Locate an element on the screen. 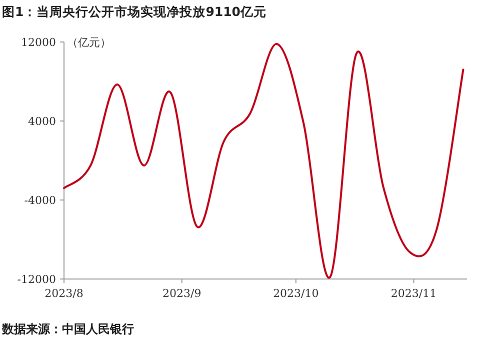  x-tick-label: 2023/9 is located at coordinates (182, 293).